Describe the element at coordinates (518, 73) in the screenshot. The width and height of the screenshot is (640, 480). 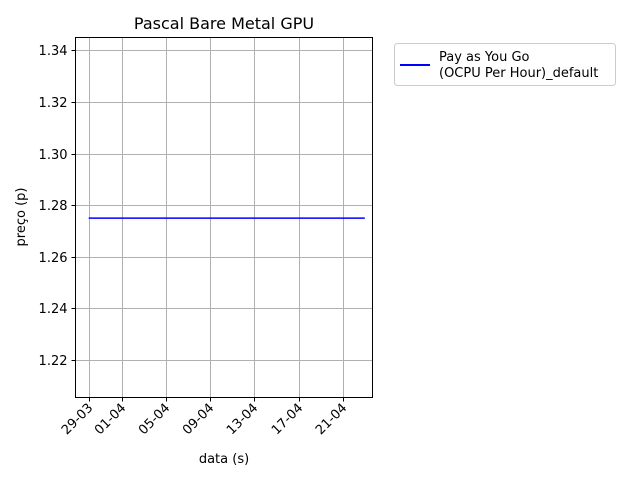
I see `legend-label-line-2: (OCPU Per Hour)_default` at that location.